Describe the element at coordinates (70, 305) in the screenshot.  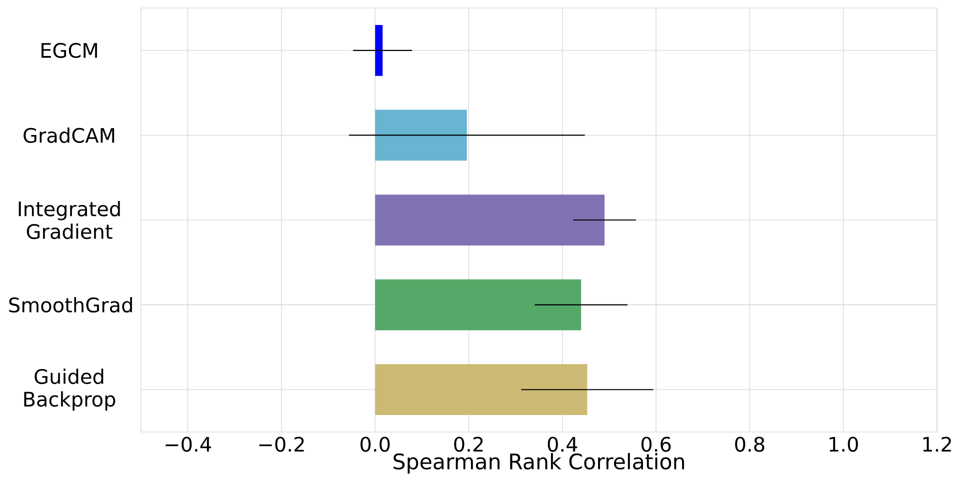
I see `y-tick-label: SmoothGrad` at that location.